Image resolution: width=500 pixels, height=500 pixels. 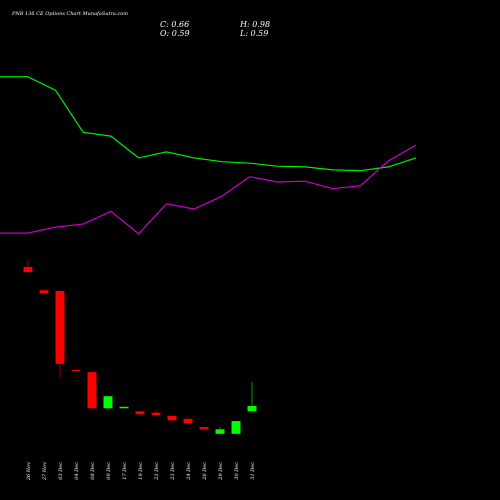 I want to click on x-tick-label: 17 Dec, so click(x=125, y=471).